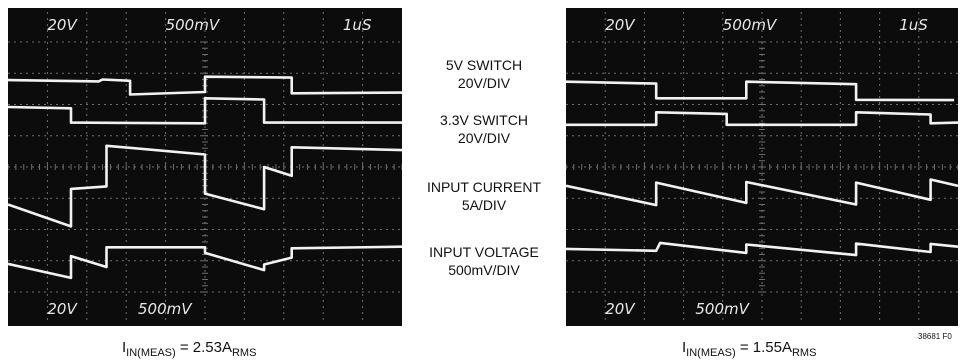 Image resolution: width=960 pixels, height=364 pixels. I want to click on channel-label-input-voltage: INPUT VOLTAGE 500mV/DIV, so click(484, 261).